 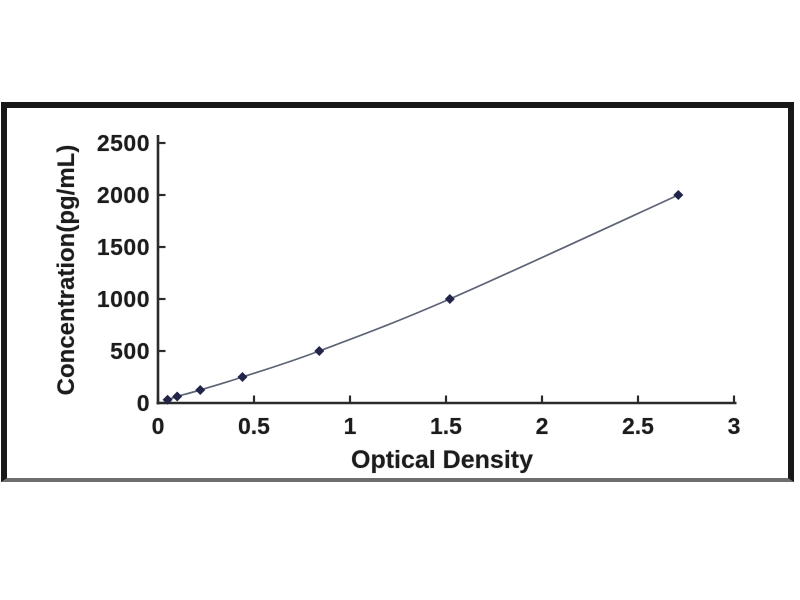 I want to click on y-tick-label: 500, so click(x=130, y=351).